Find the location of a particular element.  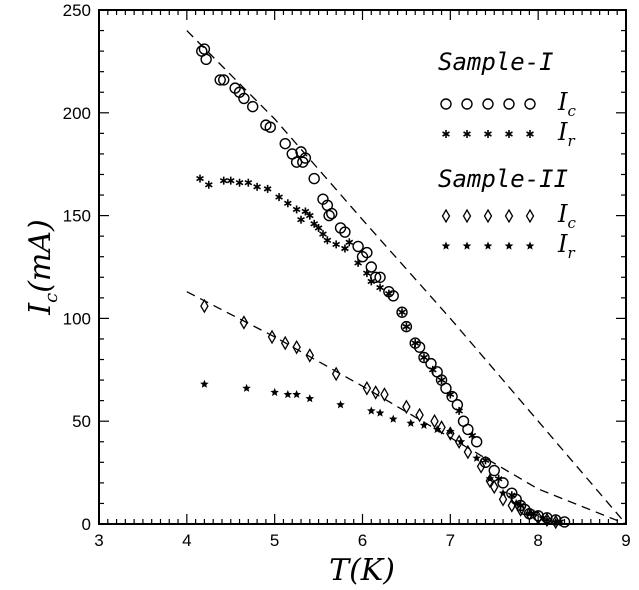

x-tick-label: 6 is located at coordinates (362, 540).